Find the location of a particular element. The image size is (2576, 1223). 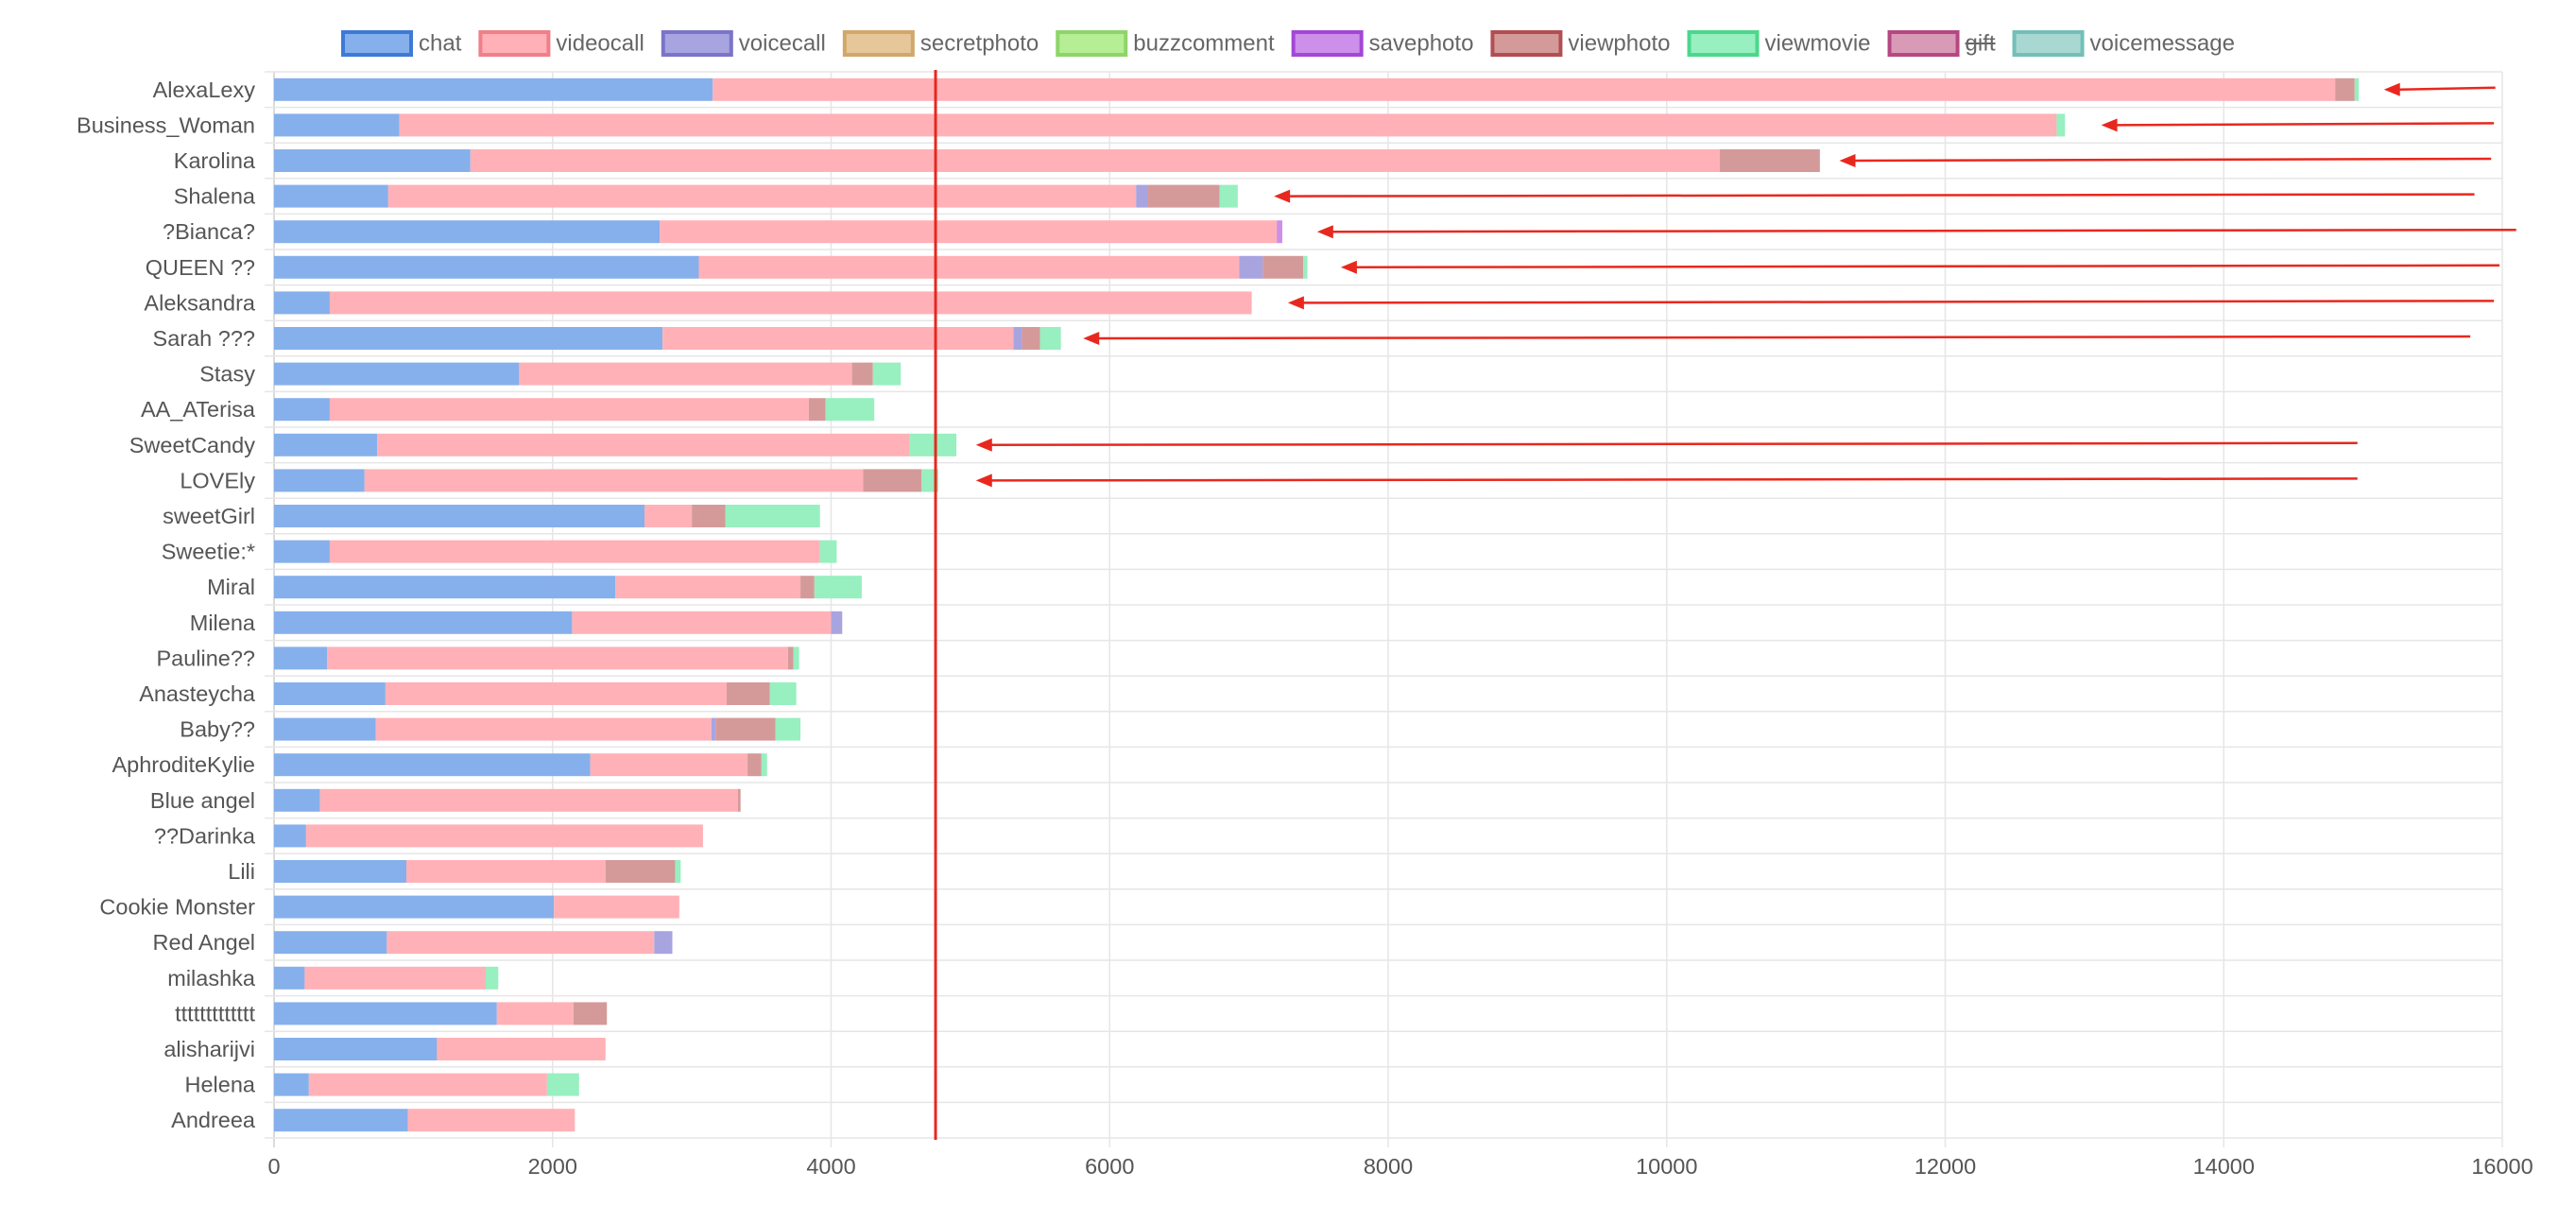

legend-item-secretphoto: secretphoto is located at coordinates (940, 43).